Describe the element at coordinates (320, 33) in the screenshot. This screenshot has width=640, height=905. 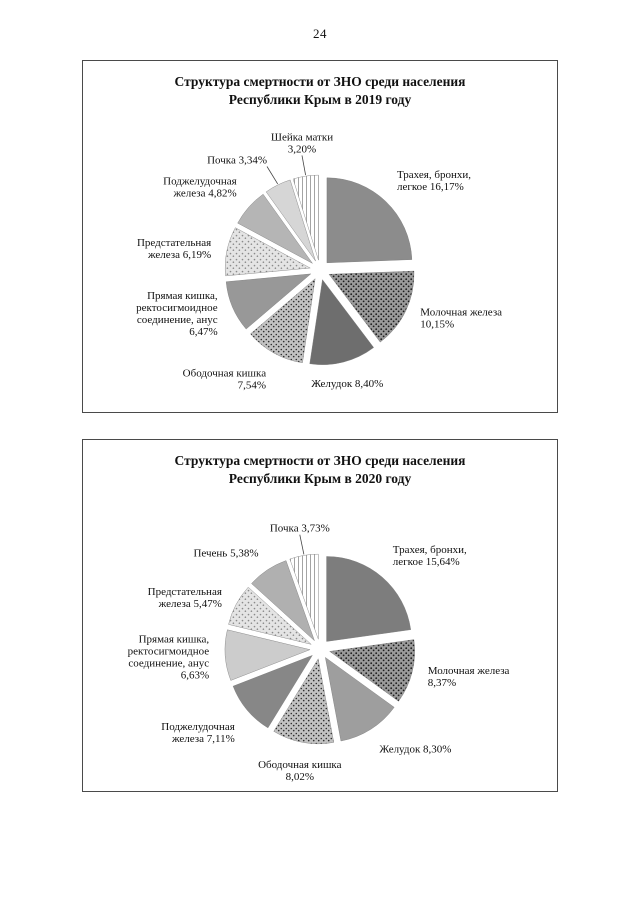
I see `page-number: 24` at that location.